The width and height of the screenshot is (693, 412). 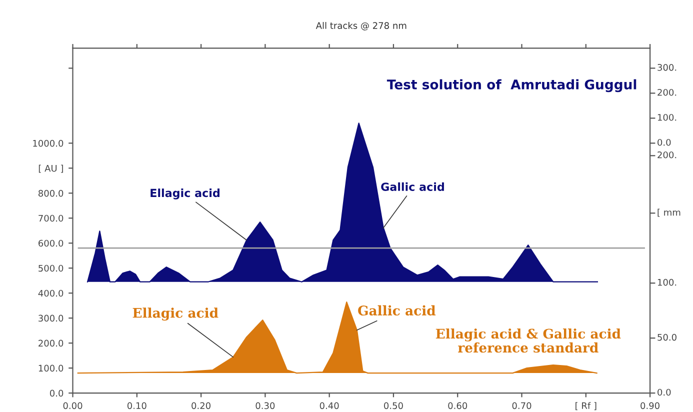 I want to click on x-tick-label: 0.30, so click(x=265, y=406).